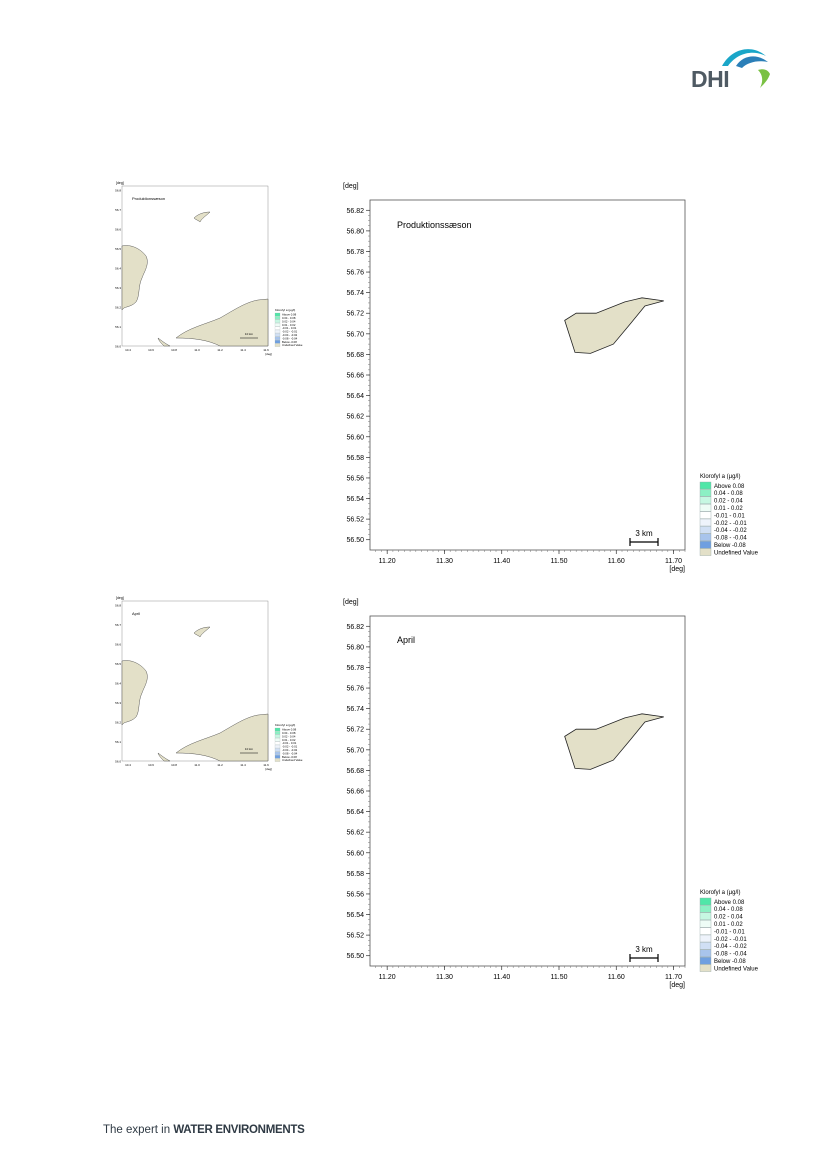 The width and height of the screenshot is (827, 1169). Describe the element at coordinates (120, 183) in the screenshot. I see `y-unit-label: [deg]` at that location.